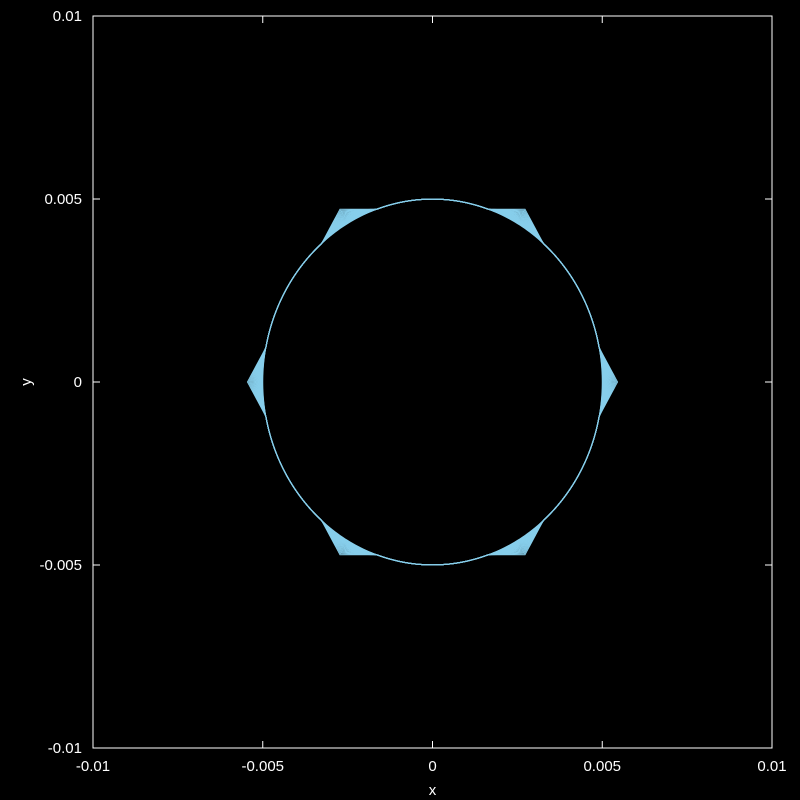 Image resolution: width=800 pixels, height=800 pixels. What do you see at coordinates (60, 565) in the screenshot?
I see `y-tick-label: -0.005` at bounding box center [60, 565].